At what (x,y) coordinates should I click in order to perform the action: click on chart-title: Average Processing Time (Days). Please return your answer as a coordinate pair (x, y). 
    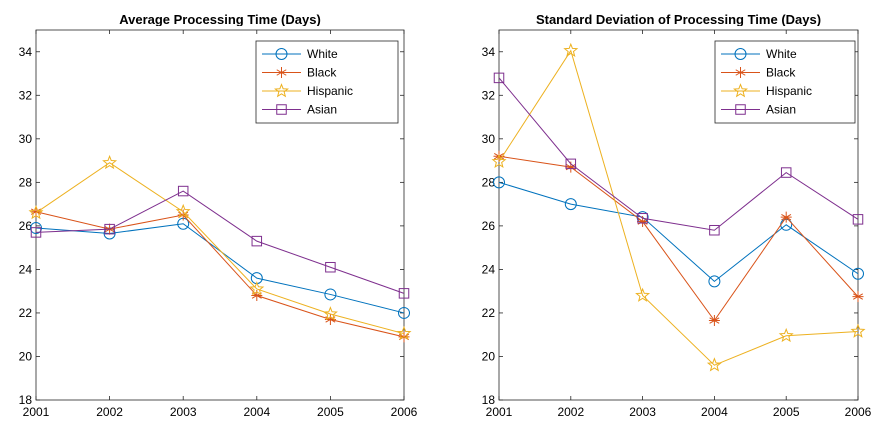
    Looking at the image, I should click on (220, 19).